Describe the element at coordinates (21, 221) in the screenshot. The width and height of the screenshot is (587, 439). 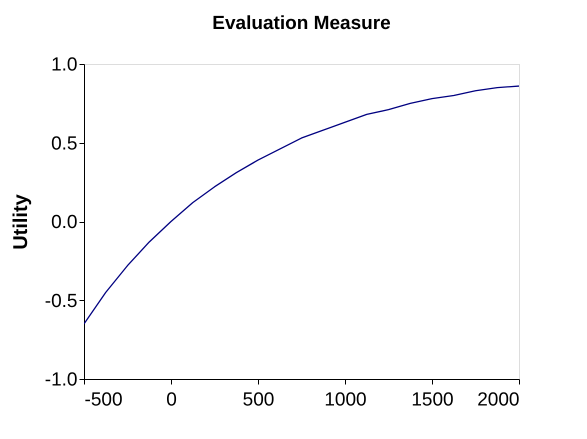
I see `y-axis-title: Utility` at that location.